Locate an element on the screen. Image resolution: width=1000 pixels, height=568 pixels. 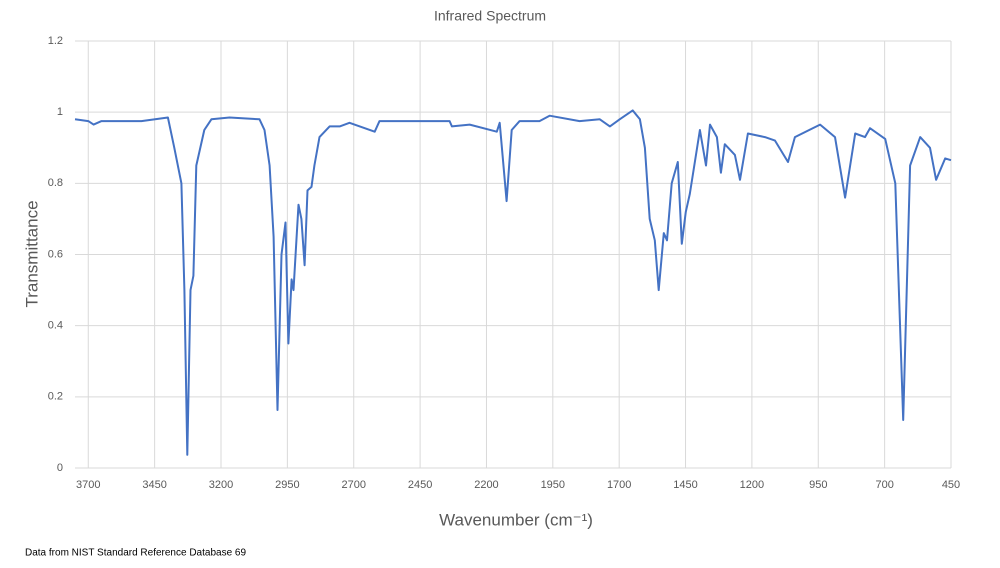
chart-title: Infrared Spectrum is located at coordinates (490, 16).